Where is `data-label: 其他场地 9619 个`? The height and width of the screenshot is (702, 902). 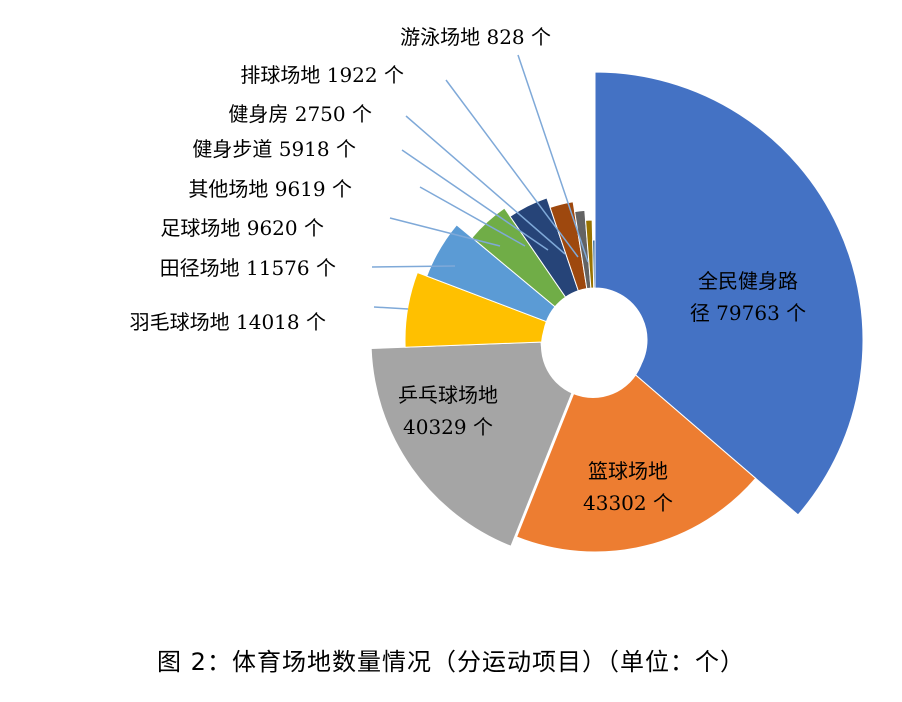 data-label: 其他场地 9619 个 is located at coordinates (270, 189).